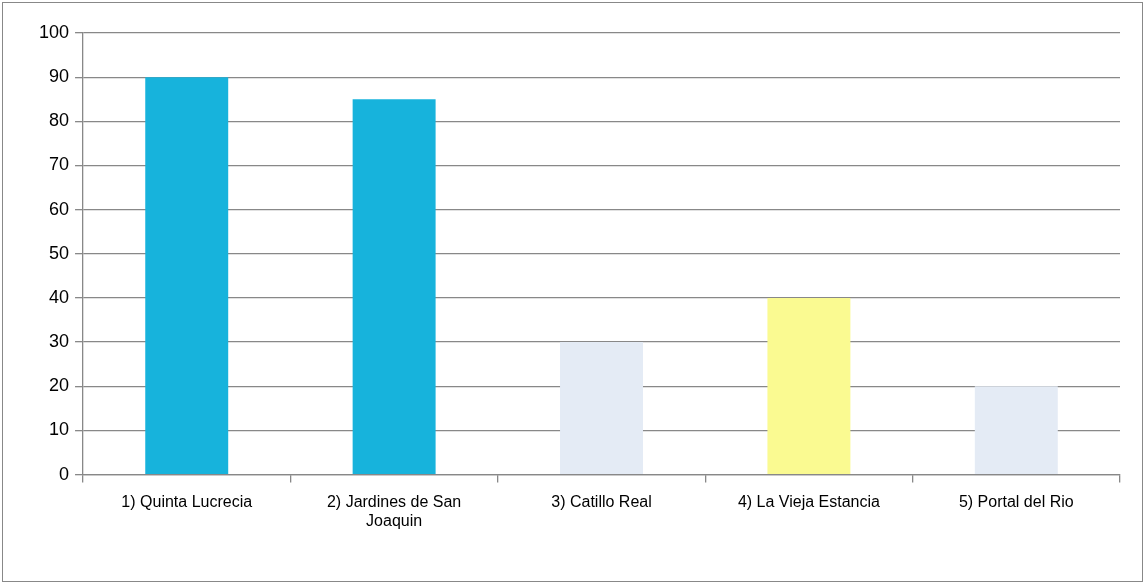 This screenshot has height=586, width=1147. What do you see at coordinates (54, 31) in the screenshot?
I see `y-tick-label: 100` at bounding box center [54, 31].